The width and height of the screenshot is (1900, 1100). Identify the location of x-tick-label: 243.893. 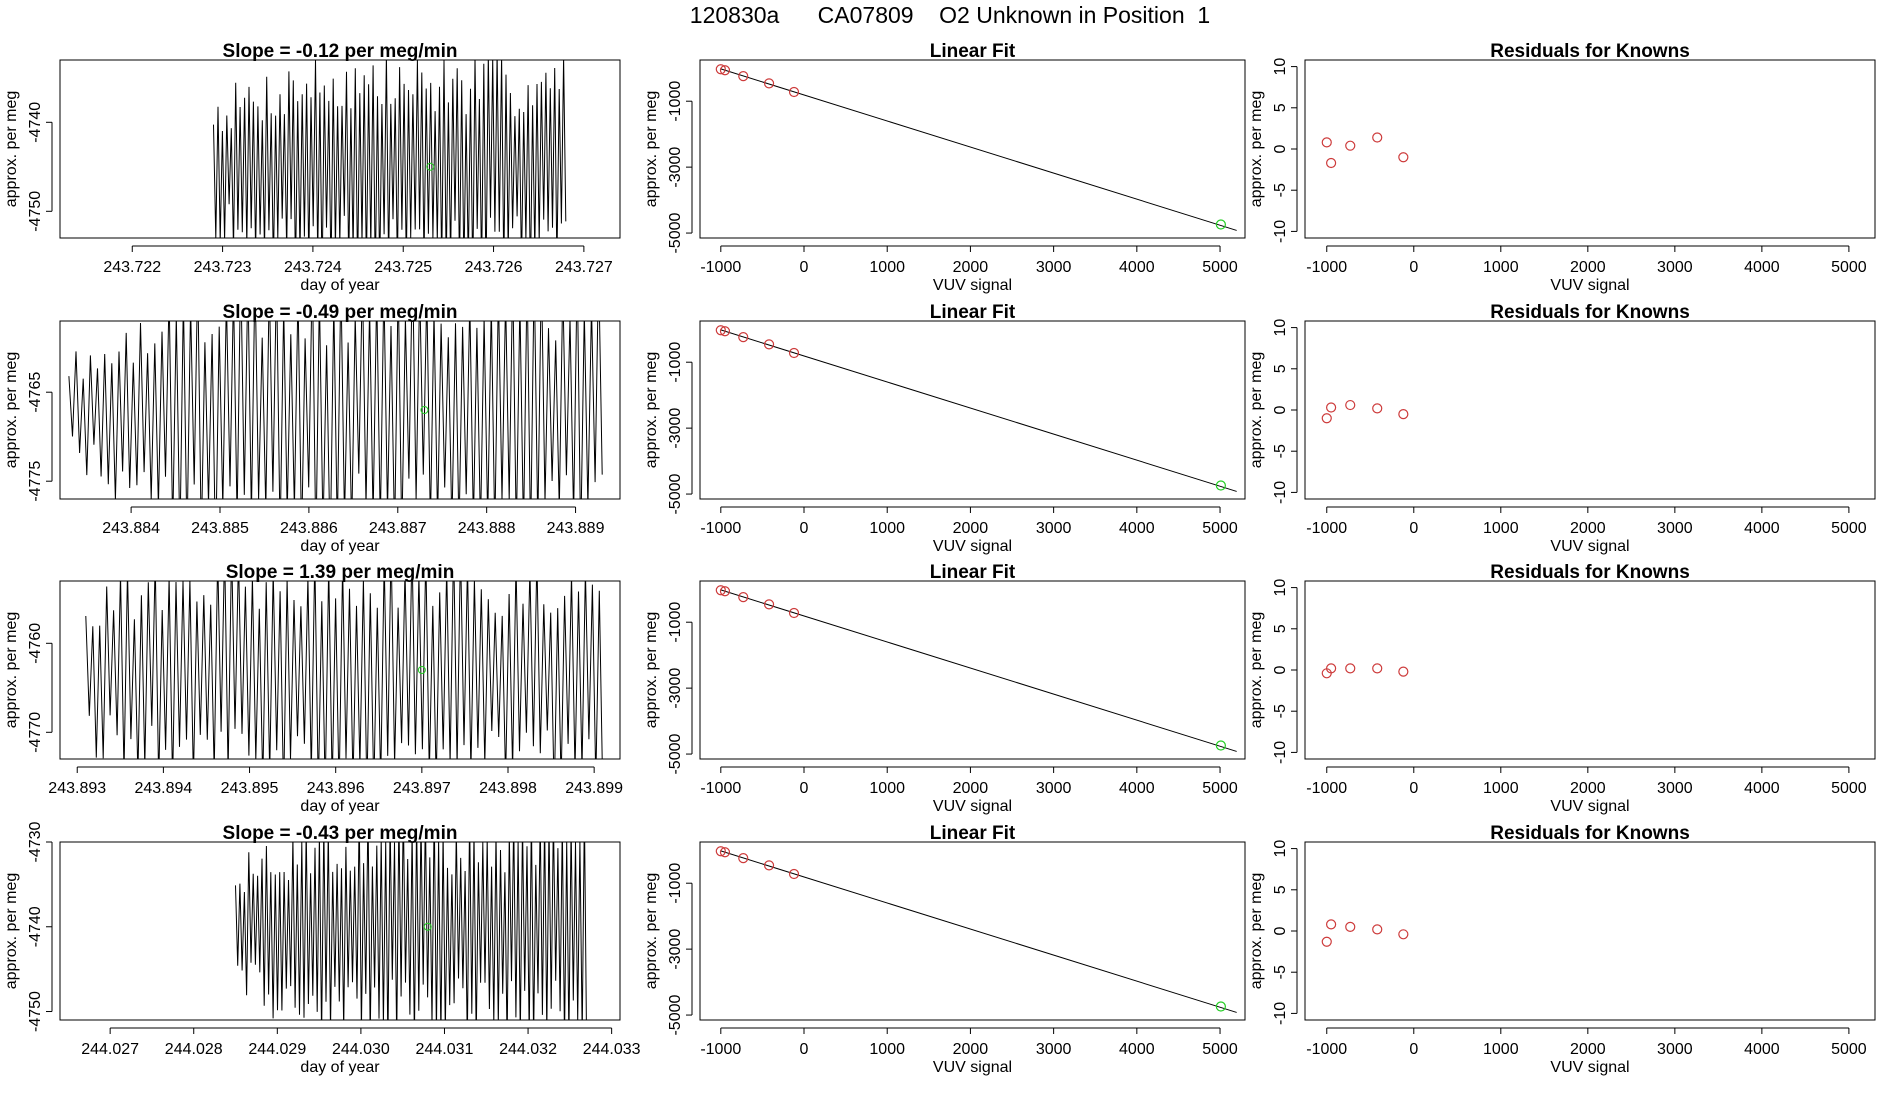
(77, 788).